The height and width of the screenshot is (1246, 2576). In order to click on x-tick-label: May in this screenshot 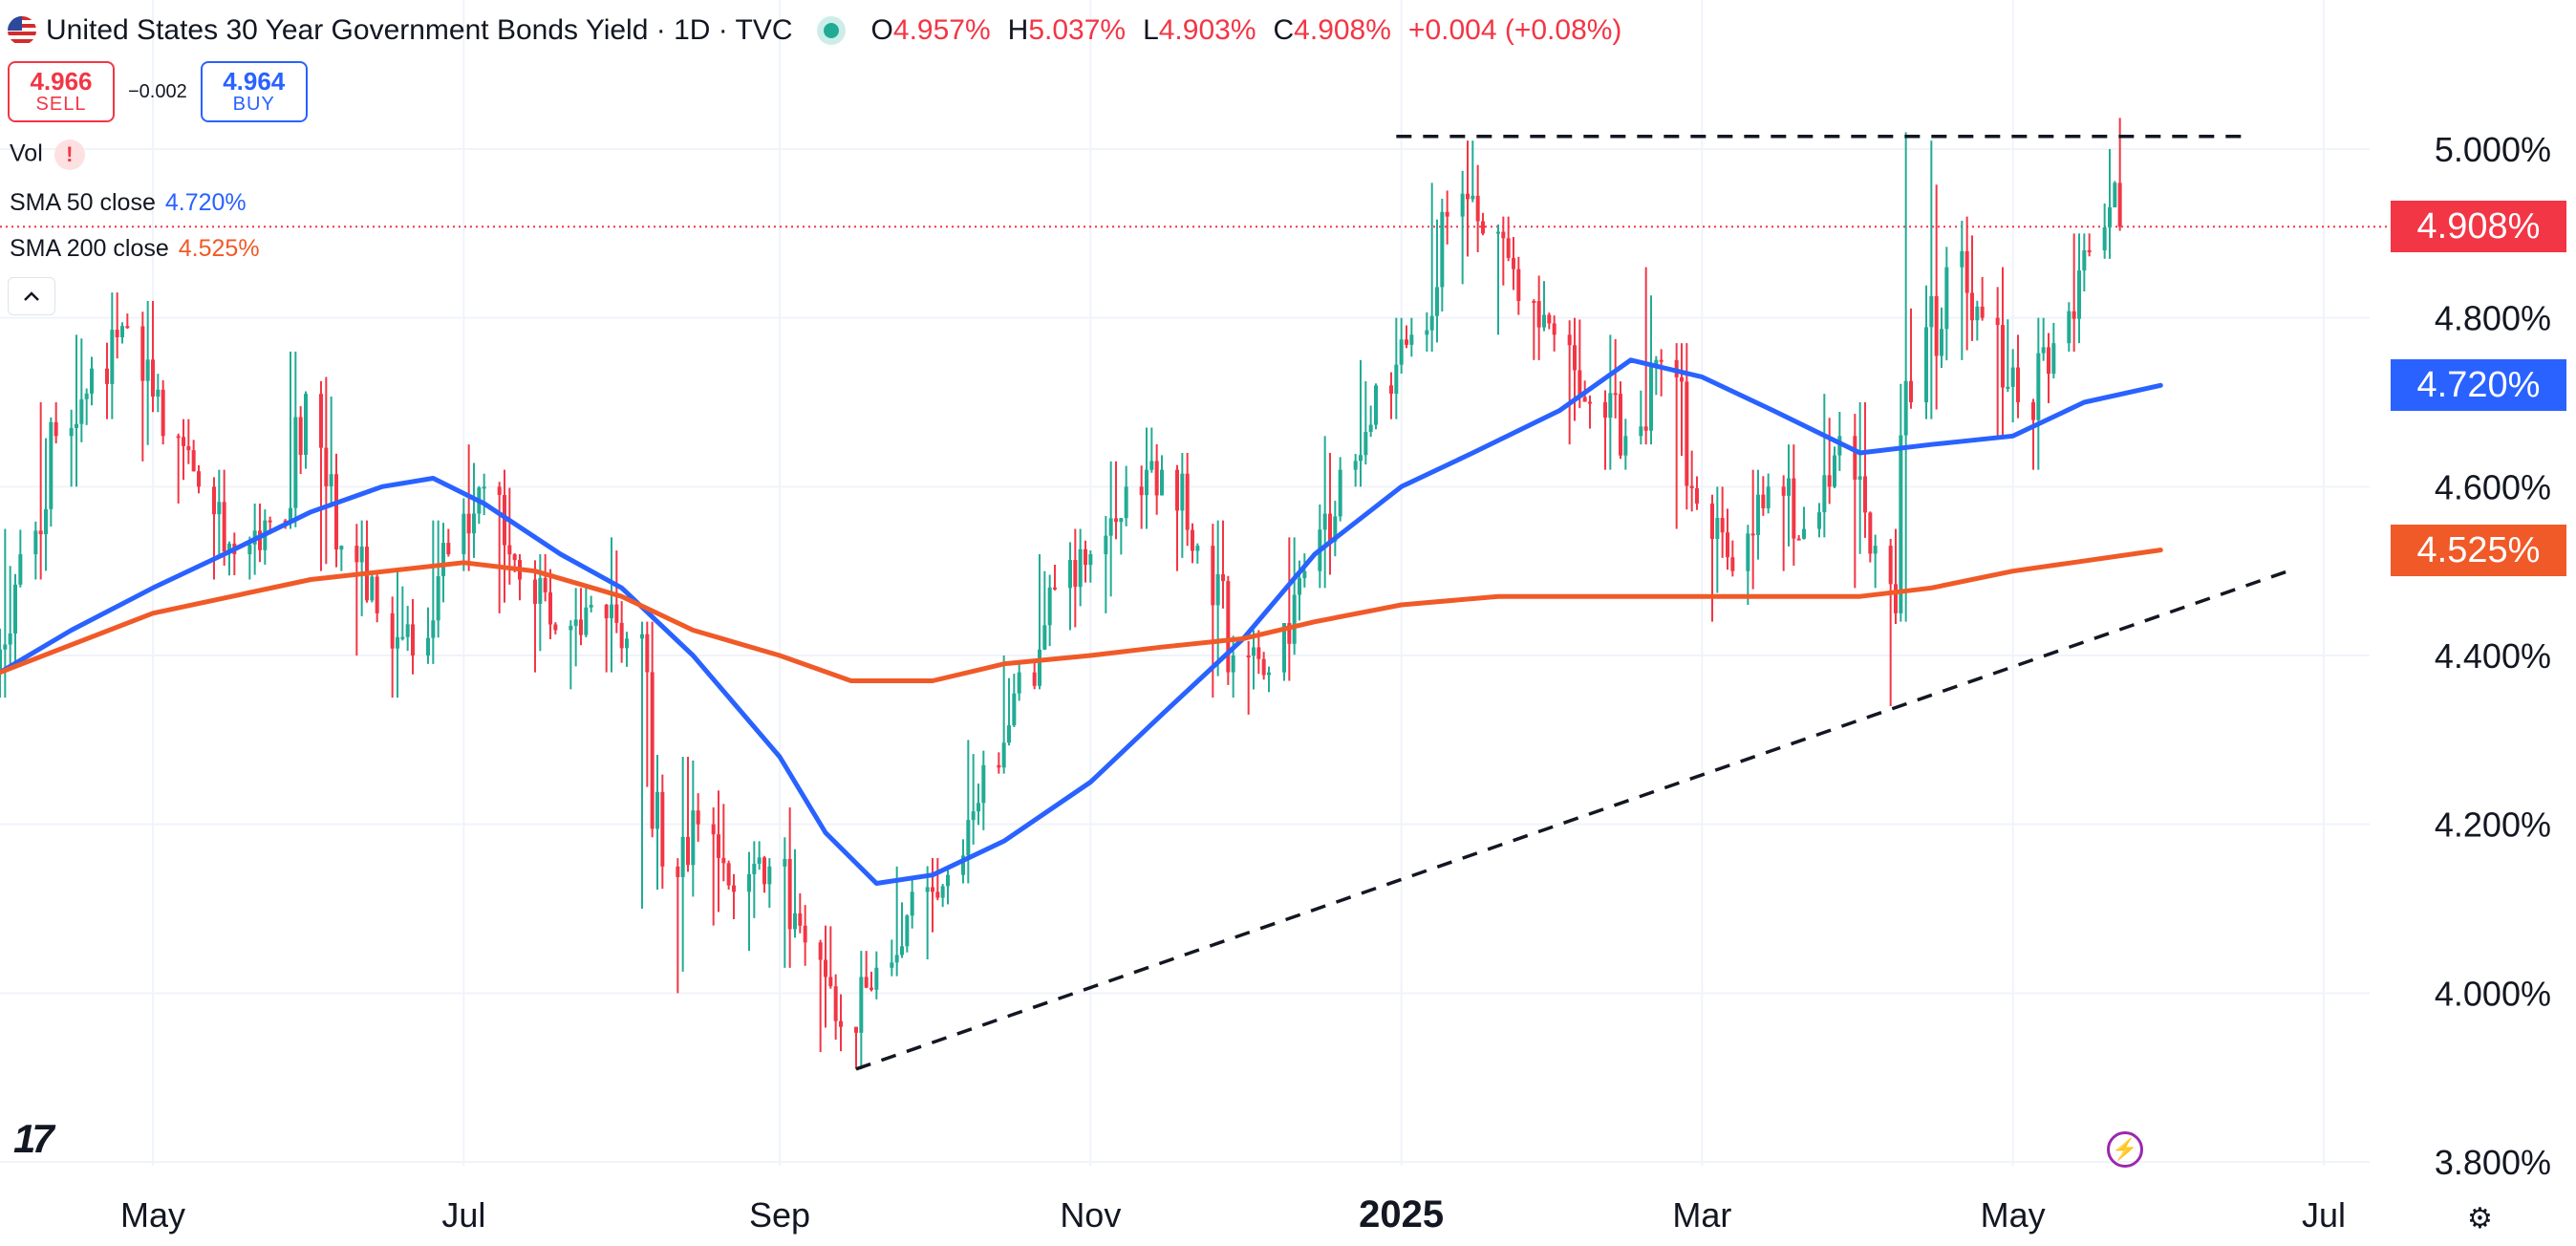, I will do `click(152, 1215)`.